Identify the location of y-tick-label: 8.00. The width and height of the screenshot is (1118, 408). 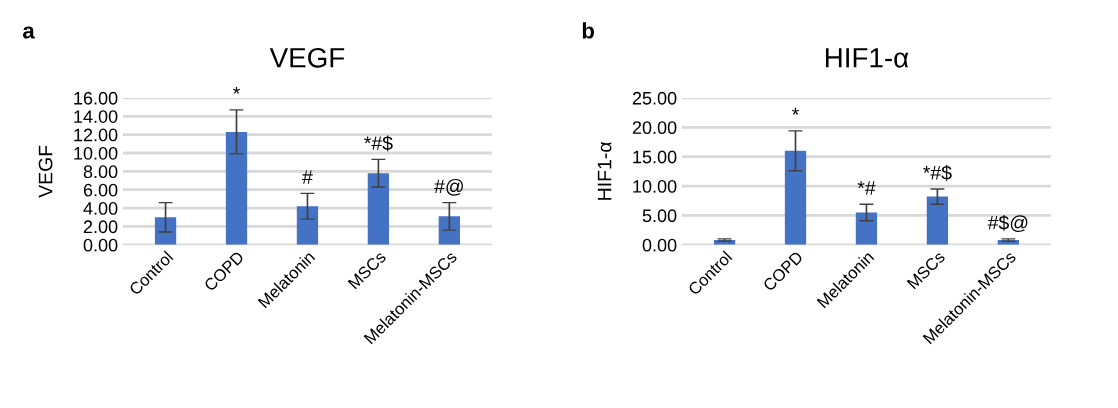
(100, 172).